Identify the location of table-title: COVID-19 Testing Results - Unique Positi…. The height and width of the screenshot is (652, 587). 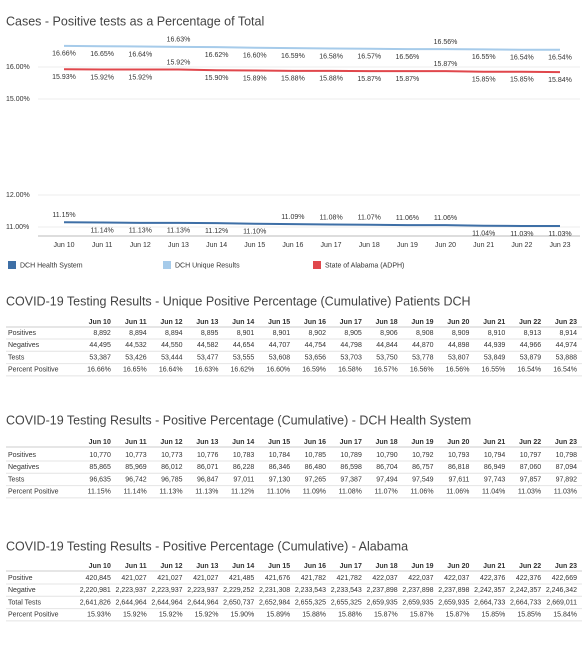
(238, 301).